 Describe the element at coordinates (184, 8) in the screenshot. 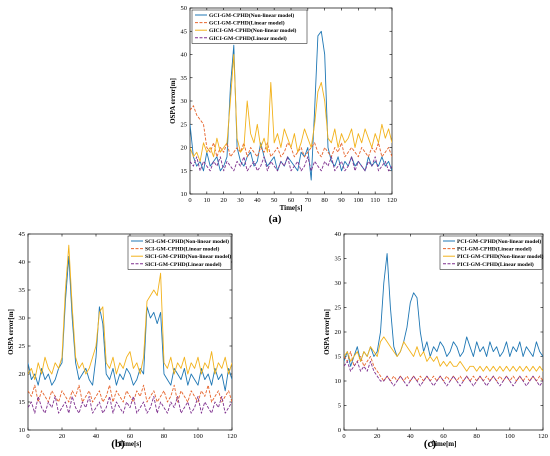

I see `y-tick-label: 50` at that location.